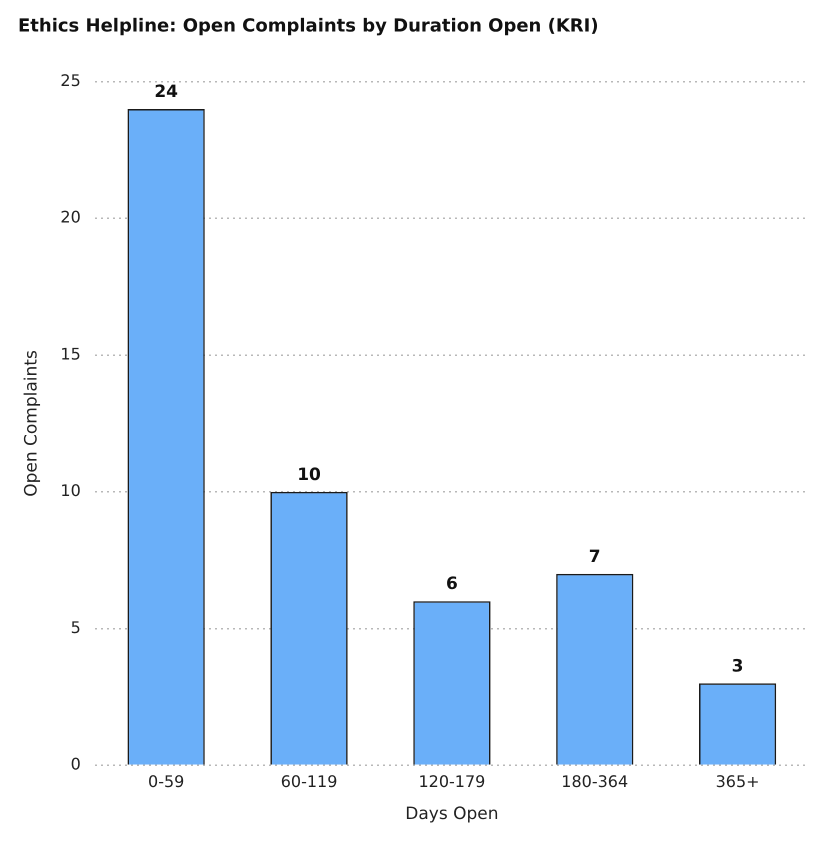  Describe the element at coordinates (32, 423) in the screenshot. I see `y-axis-title: Open Complaints` at that location.